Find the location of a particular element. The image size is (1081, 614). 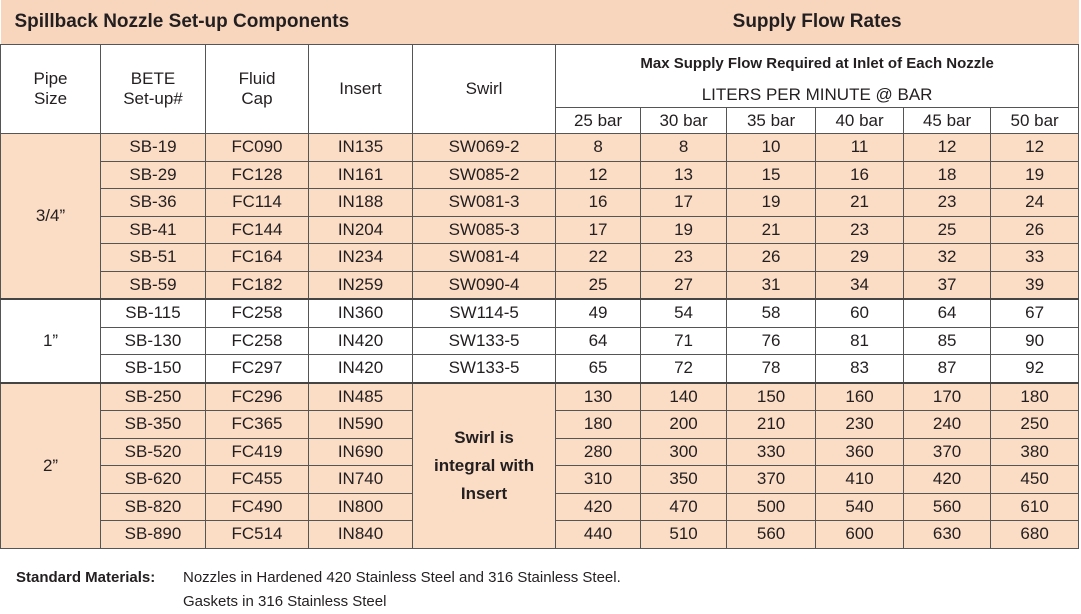

flow-value: 350 is located at coordinates (684, 479).